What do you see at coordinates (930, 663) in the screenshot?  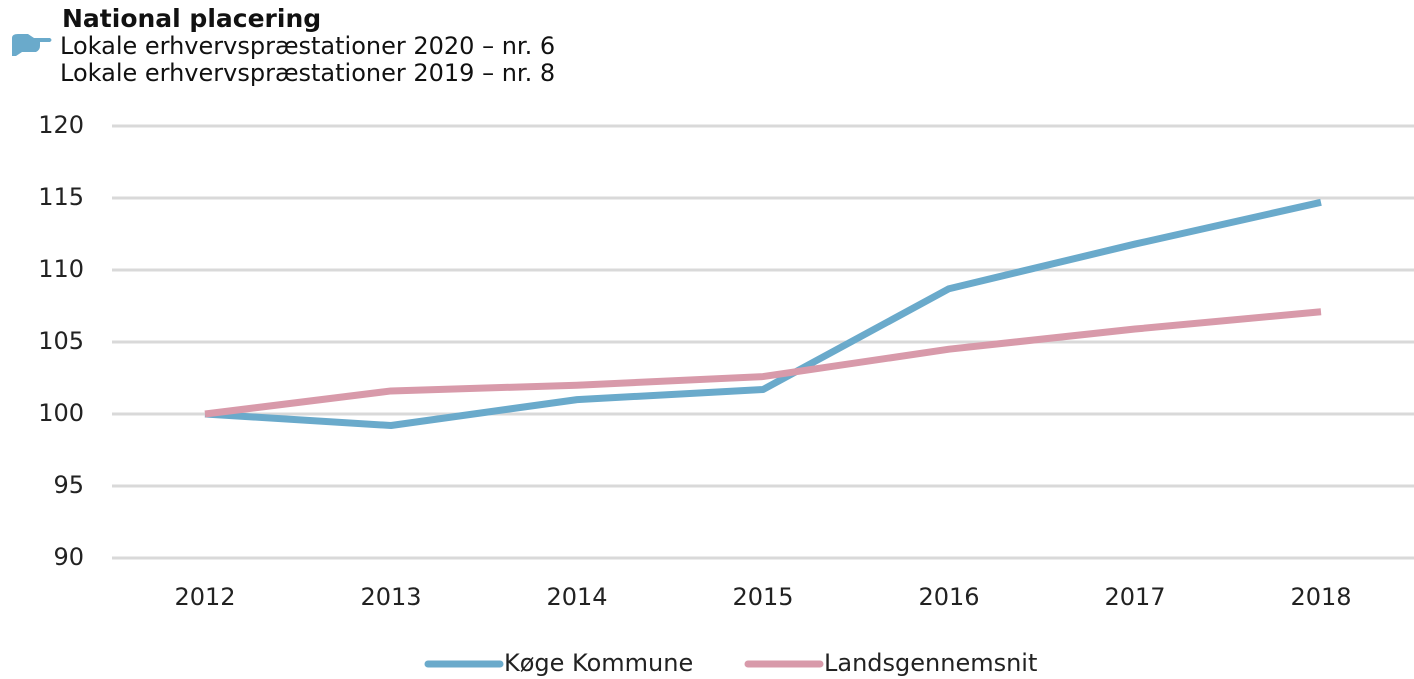 I see `legend-label: Landsgennemsnit` at bounding box center [930, 663].